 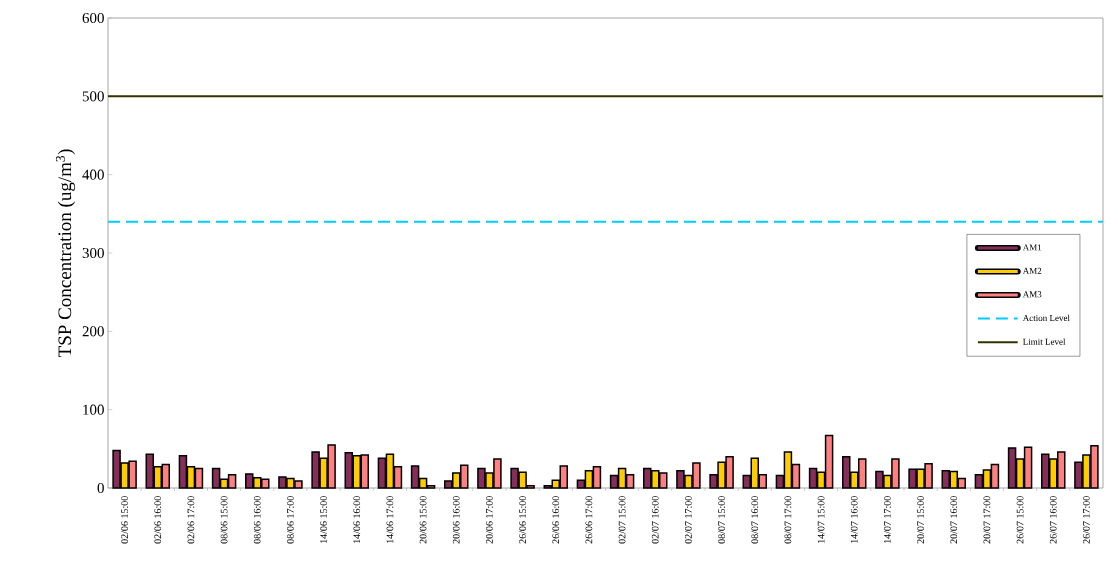 What do you see at coordinates (100, 488) in the screenshot?
I see `y-tick-label: 0` at bounding box center [100, 488].